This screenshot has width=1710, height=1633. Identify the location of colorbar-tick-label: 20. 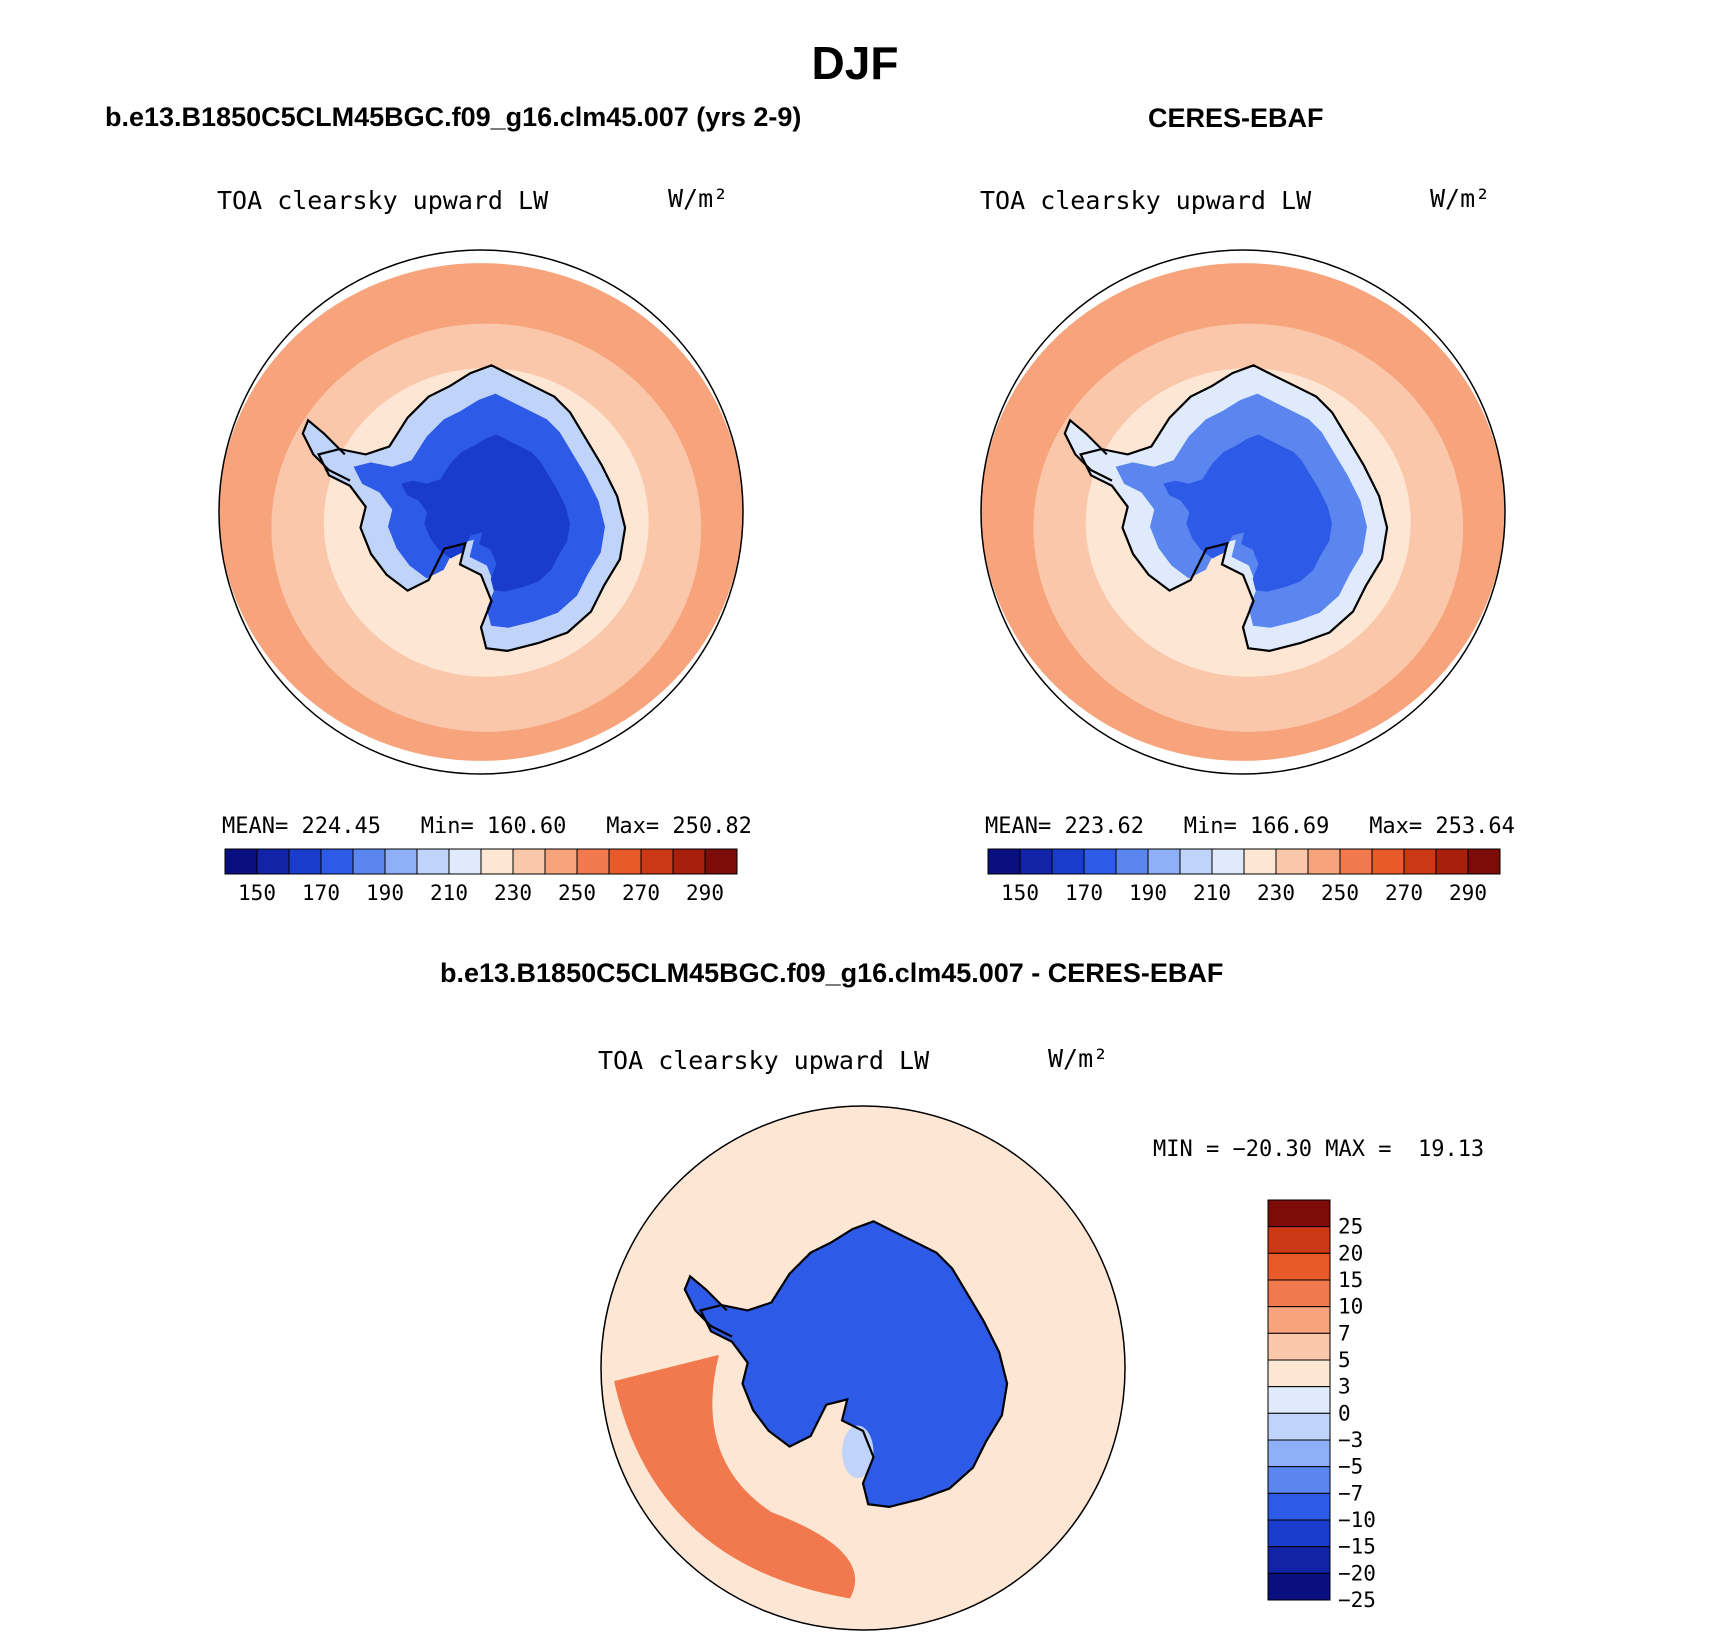
(1350, 1253).